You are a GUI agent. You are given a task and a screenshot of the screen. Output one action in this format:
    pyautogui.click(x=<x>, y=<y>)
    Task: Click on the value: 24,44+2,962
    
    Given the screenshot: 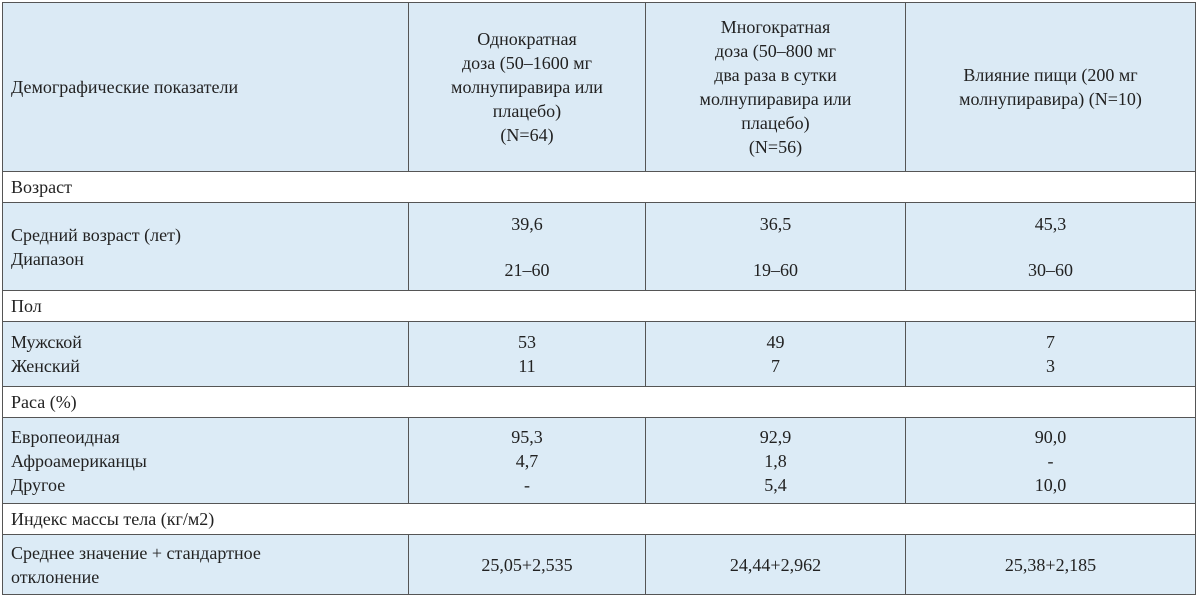 What is the action you would take?
    pyautogui.click(x=775, y=564)
    